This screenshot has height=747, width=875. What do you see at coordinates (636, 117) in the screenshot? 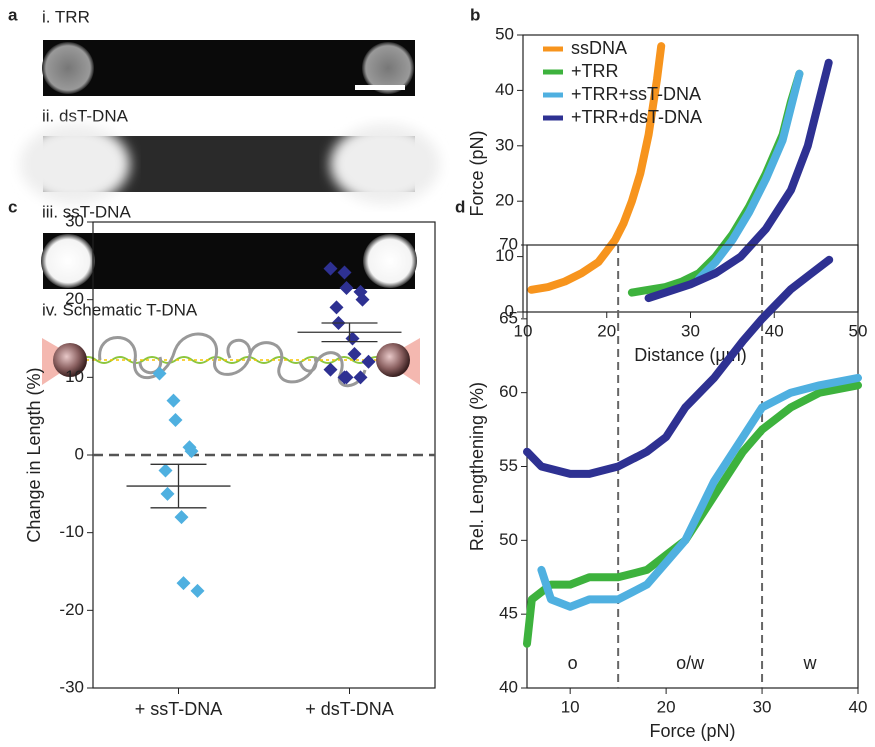
I see `legend-label: +TRR+dsT-DNA` at bounding box center [636, 117].